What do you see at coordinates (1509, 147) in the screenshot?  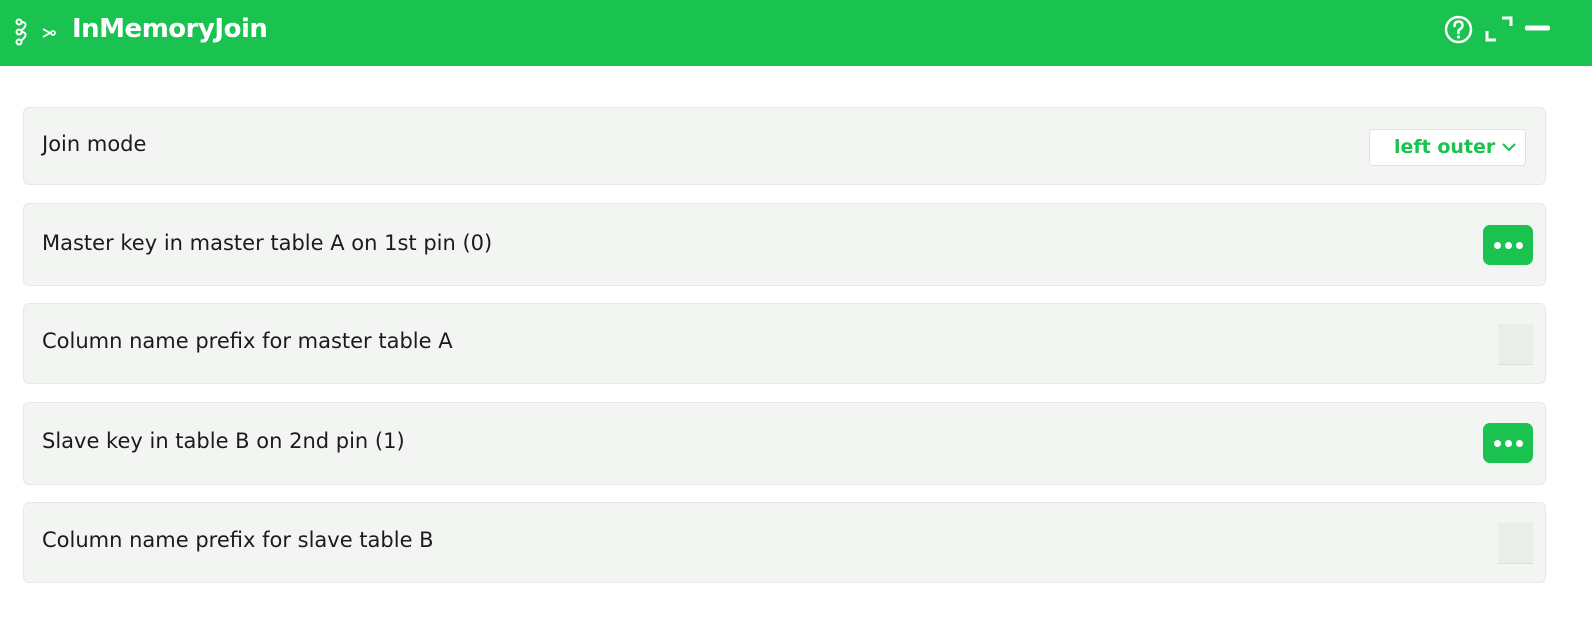 I see `chevron-down-icon` at bounding box center [1509, 147].